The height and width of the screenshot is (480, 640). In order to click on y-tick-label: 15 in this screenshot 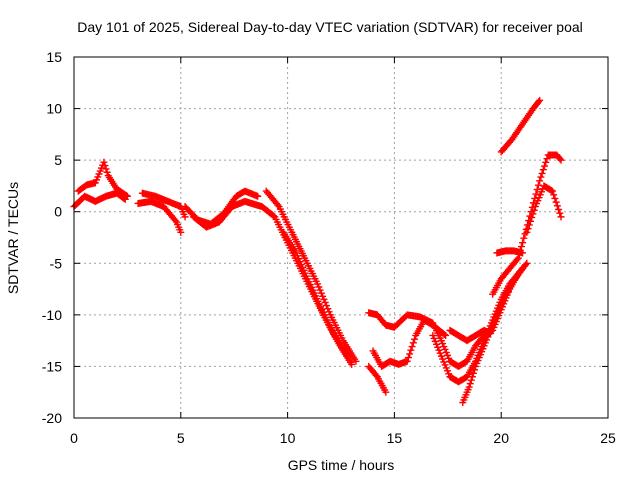, I will do `click(54, 57)`.